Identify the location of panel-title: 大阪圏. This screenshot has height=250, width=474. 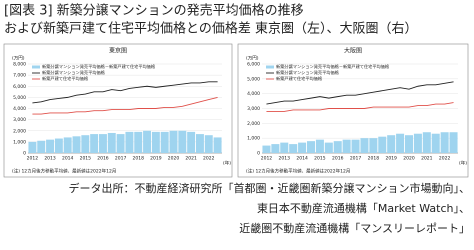
(353, 51).